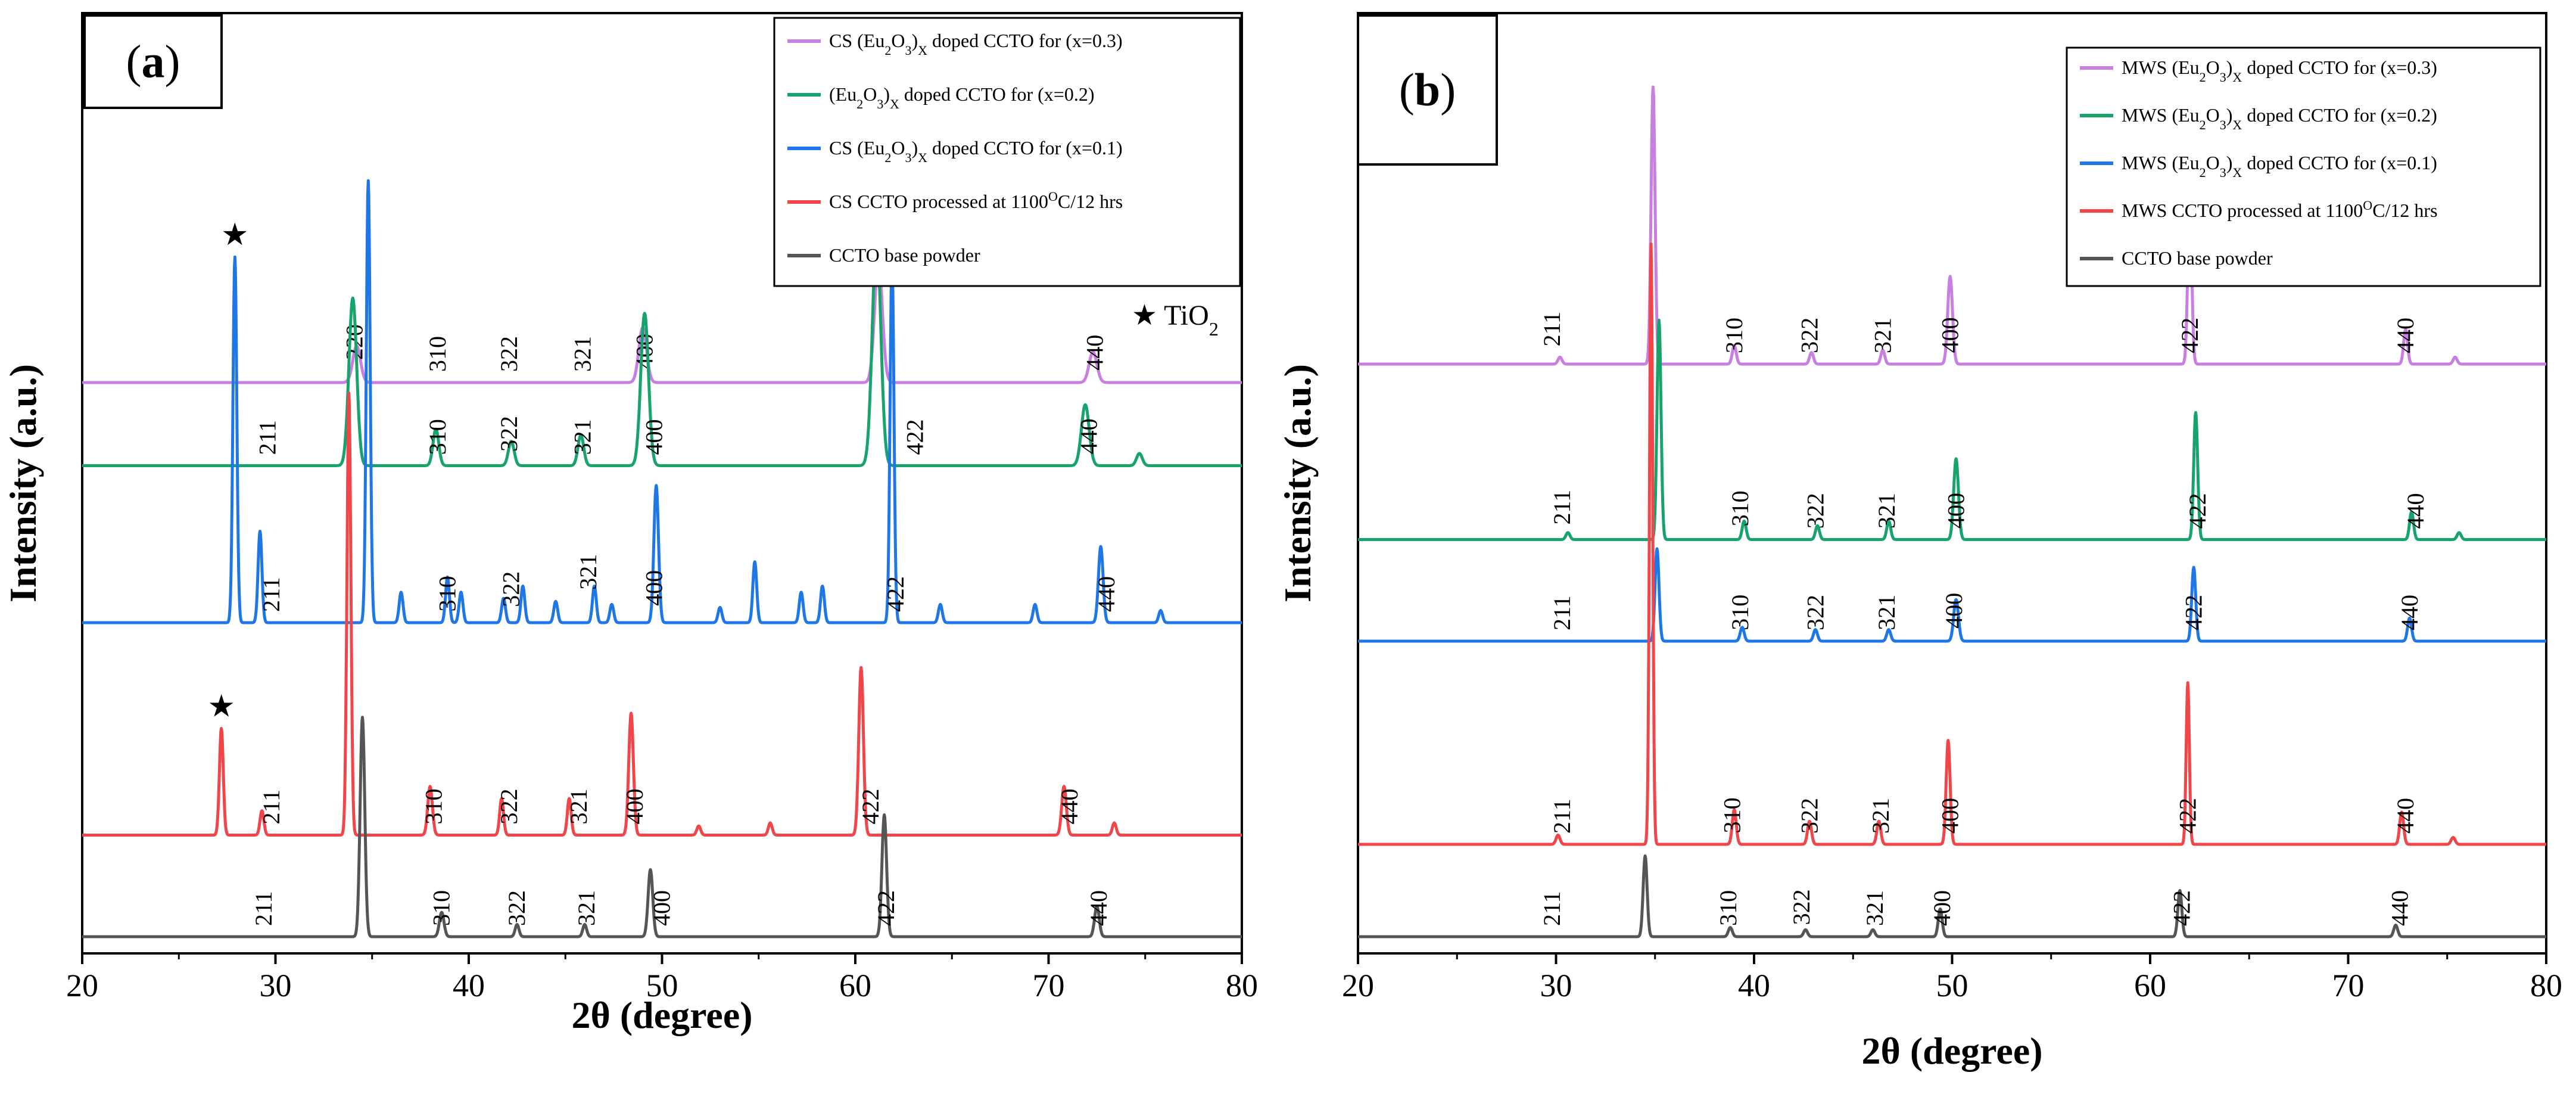 The width and height of the screenshot is (2576, 1094). Describe the element at coordinates (2279, 71) in the screenshot. I see `legend-entry: MWS (Eu2O3)X doped CCTO for (x=0.3)` at that location.